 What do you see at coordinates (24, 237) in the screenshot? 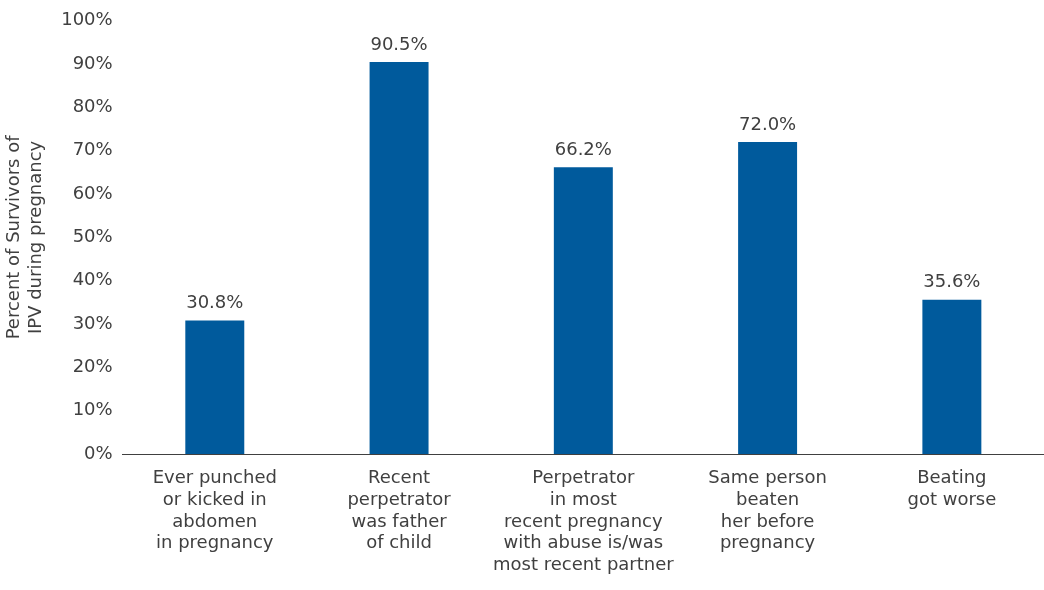
I see `y-axis-title: Percent of Survivors of IPV during pregnancy` at bounding box center [24, 237].